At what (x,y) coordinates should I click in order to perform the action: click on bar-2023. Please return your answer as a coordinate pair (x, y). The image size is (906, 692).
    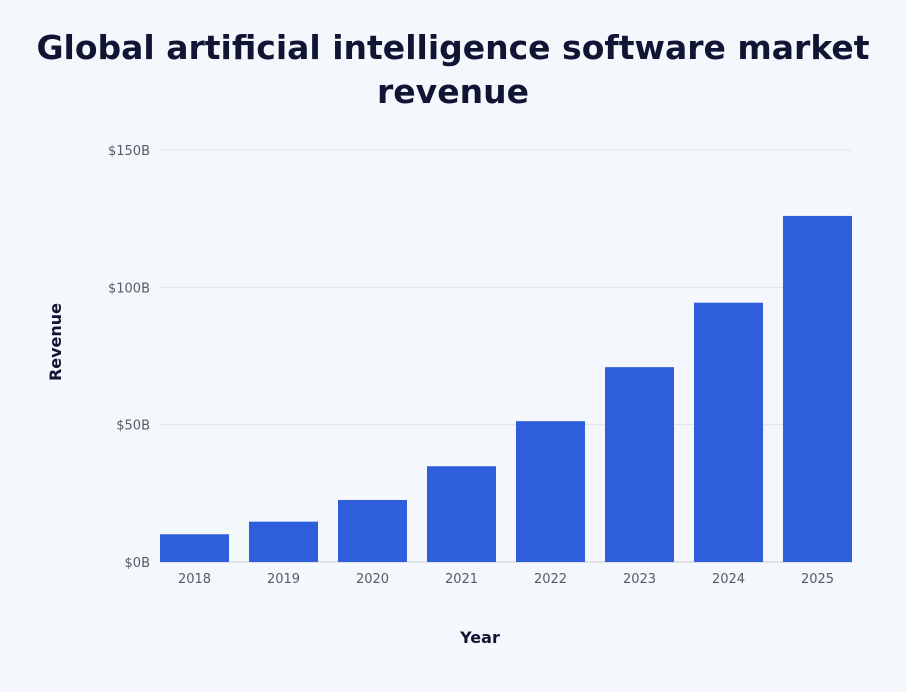
    Looking at the image, I should click on (639, 464).